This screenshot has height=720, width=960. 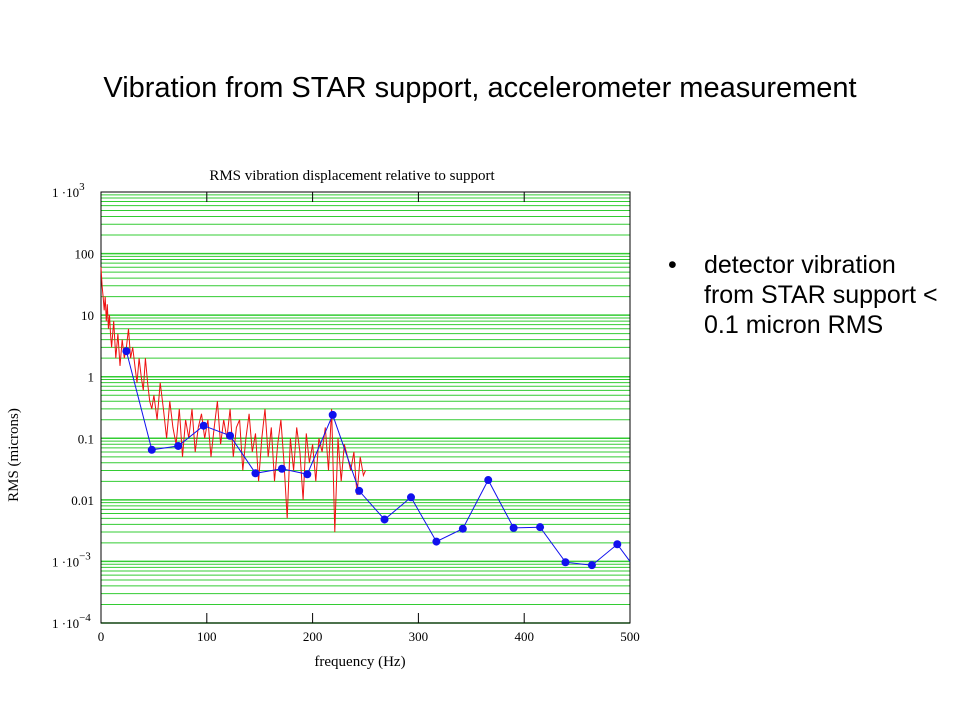 I want to click on y-tick-label: 1 ·10⁻³, so click(x=71, y=559).